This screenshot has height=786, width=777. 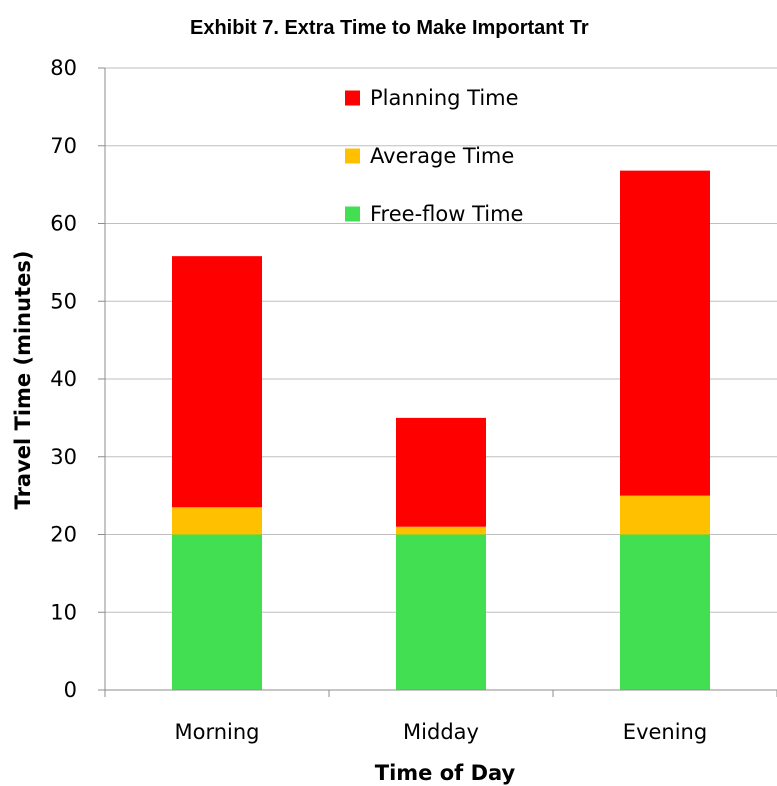 I want to click on legend-label: Average Time, so click(x=442, y=156).